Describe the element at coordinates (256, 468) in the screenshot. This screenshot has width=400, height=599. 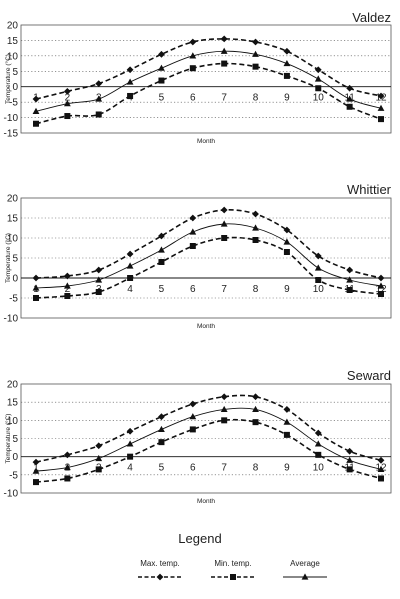
I see `x-tick-label: 8` at that location.